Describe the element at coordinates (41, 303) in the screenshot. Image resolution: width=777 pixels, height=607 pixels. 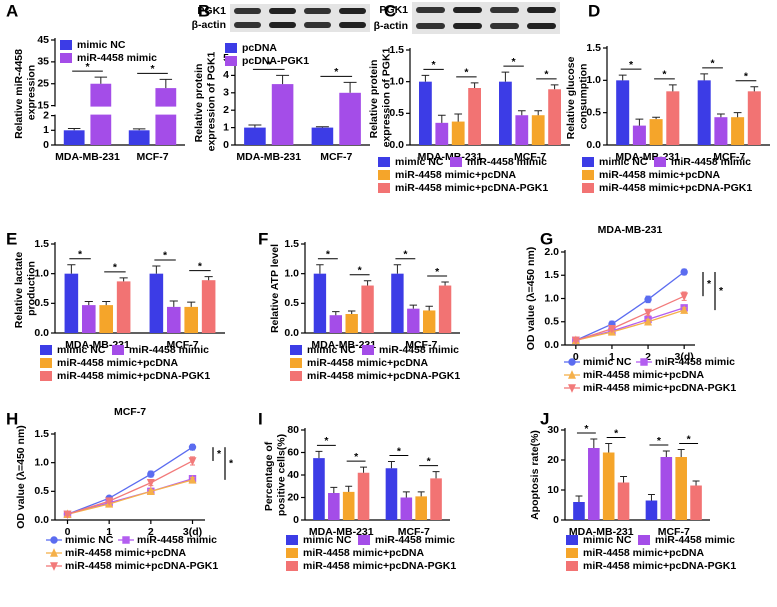
I see `y-tick-label: 0.5` at that location.